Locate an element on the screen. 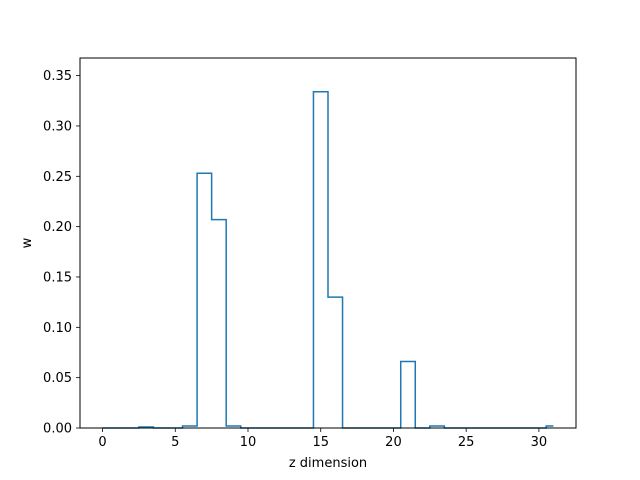 This screenshot has width=640, height=480. x-axis-ticks: 0 5 10 15 20 25 30 is located at coordinates (322, 439).